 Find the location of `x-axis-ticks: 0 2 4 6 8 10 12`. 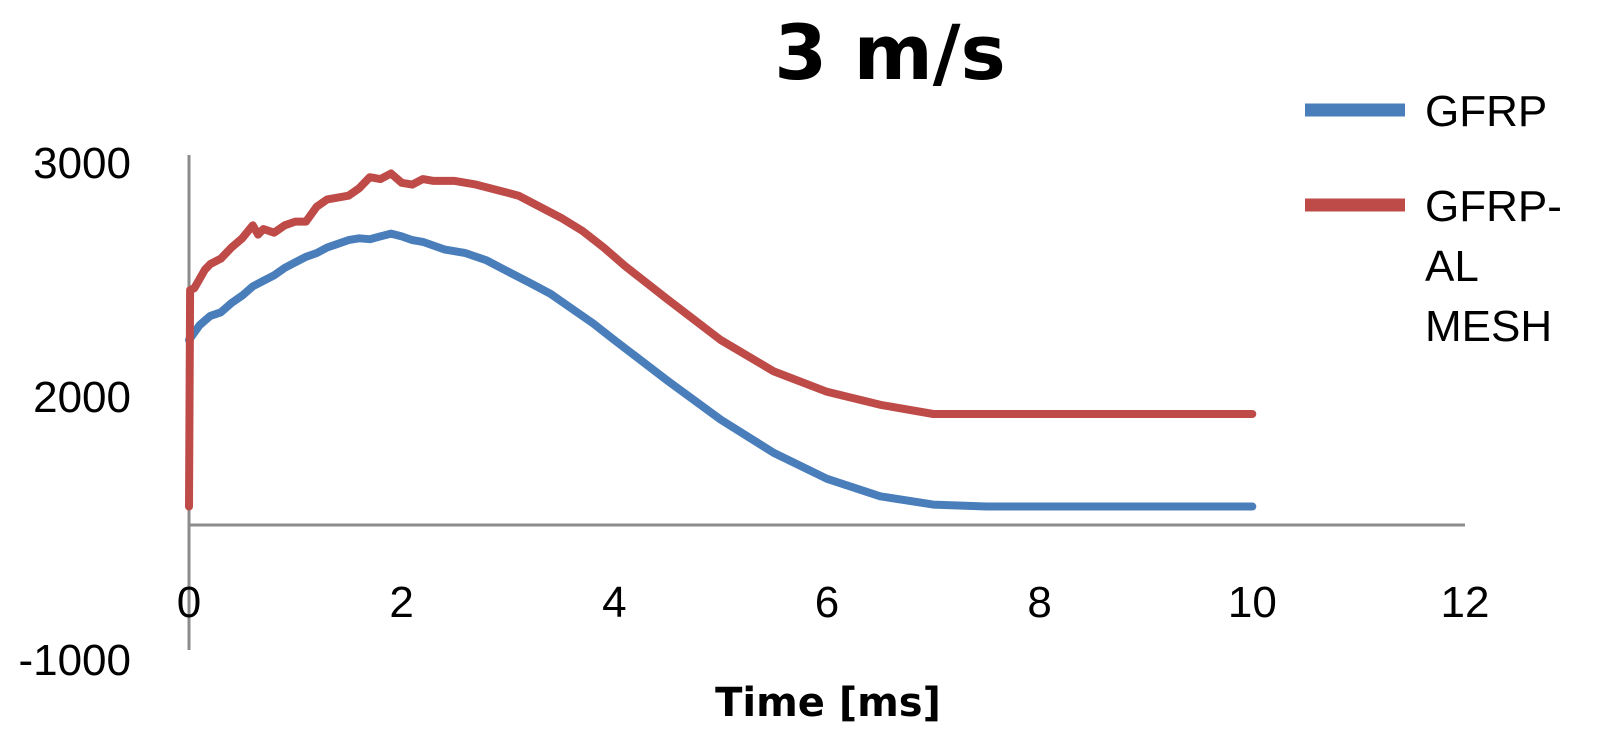

x-axis-ticks: 0 2 4 6 8 10 12 is located at coordinates (833, 602).